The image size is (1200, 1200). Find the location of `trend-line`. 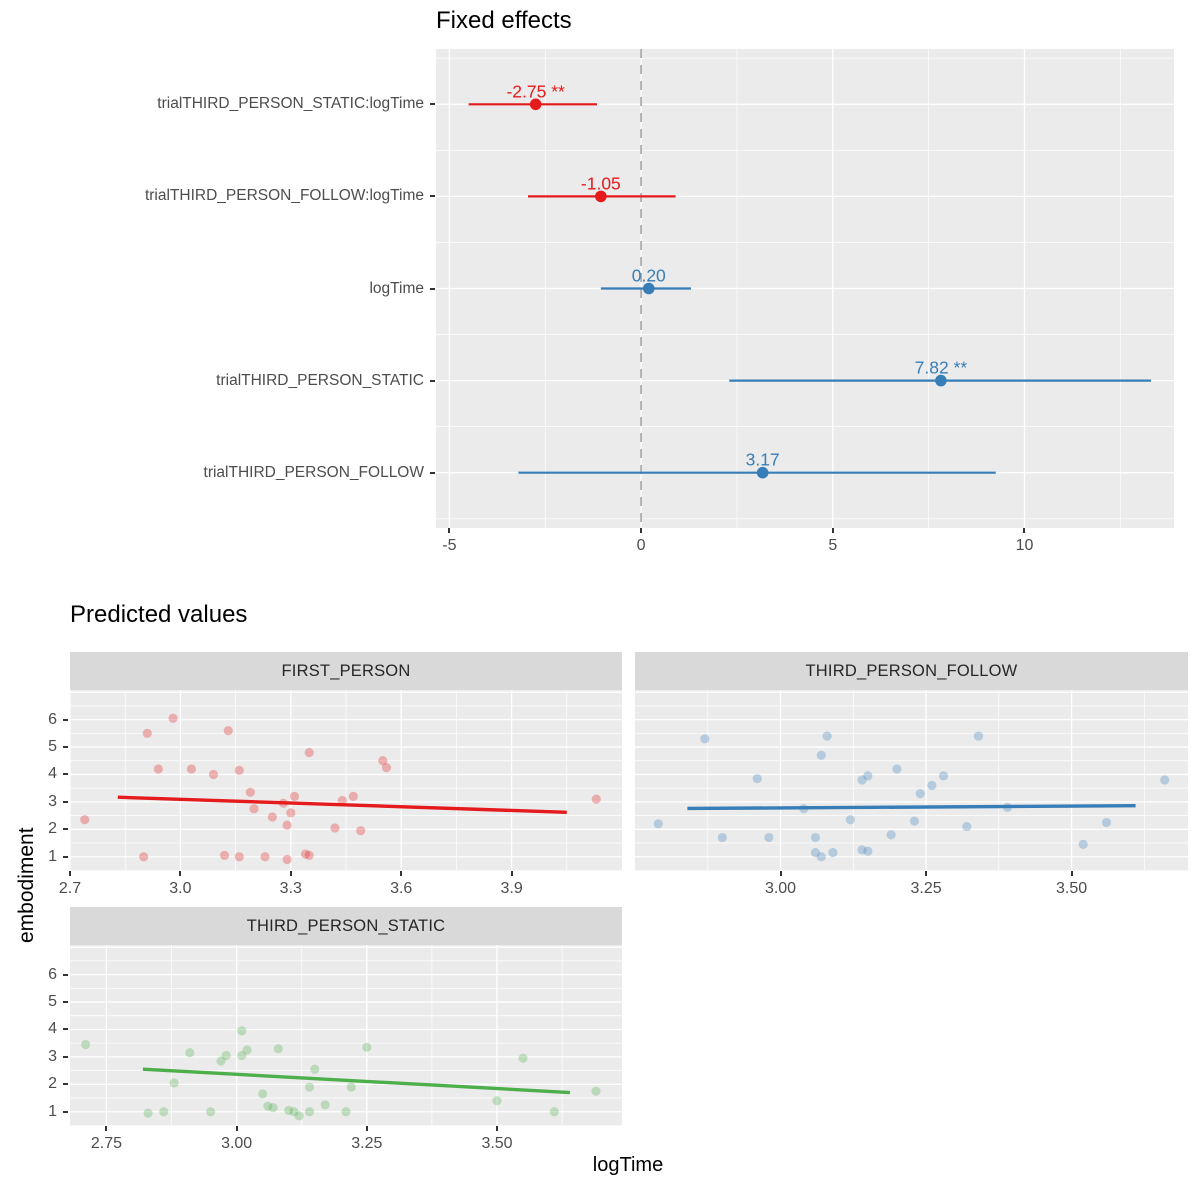

trend-line is located at coordinates (911, 807).